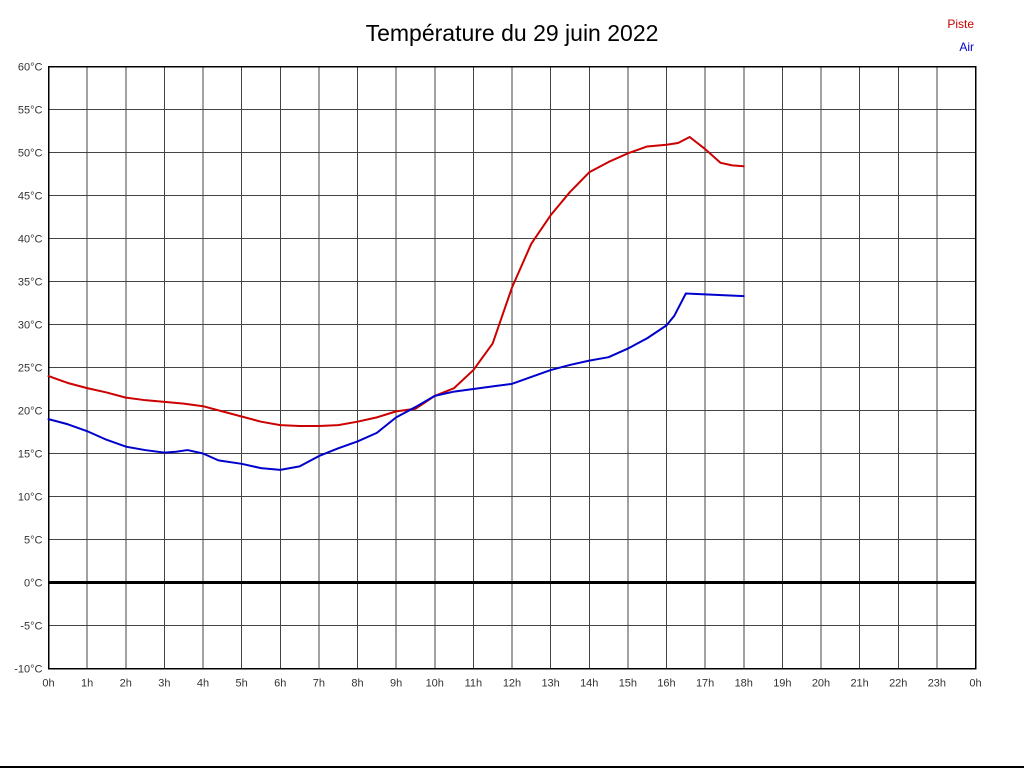  I want to click on y-tick-label: 30°C, so click(30, 326).